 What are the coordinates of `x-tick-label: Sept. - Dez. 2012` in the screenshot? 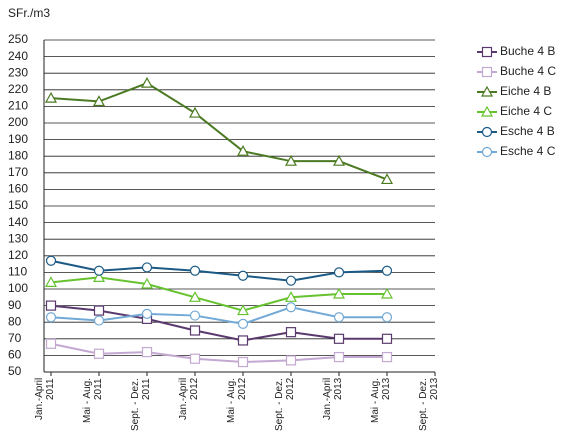 It's located at (285, 404).